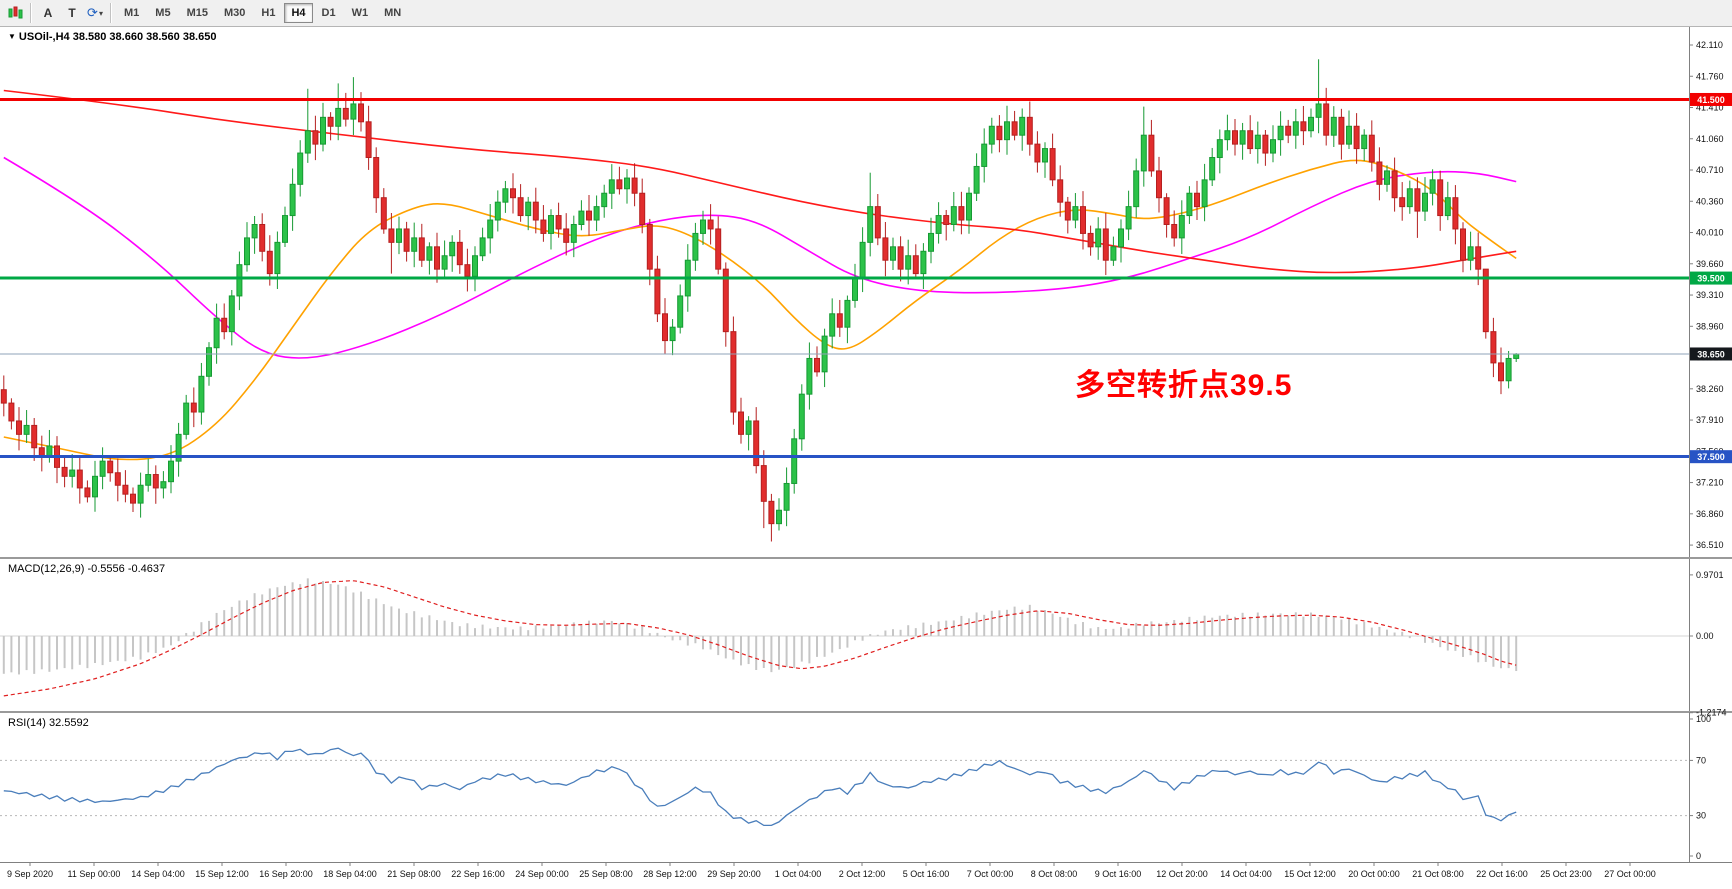 The height and width of the screenshot is (889, 1732). What do you see at coordinates (1184, 385) in the screenshot?
I see `chart-annotation-text: 多空转折点39.5` at bounding box center [1184, 385].